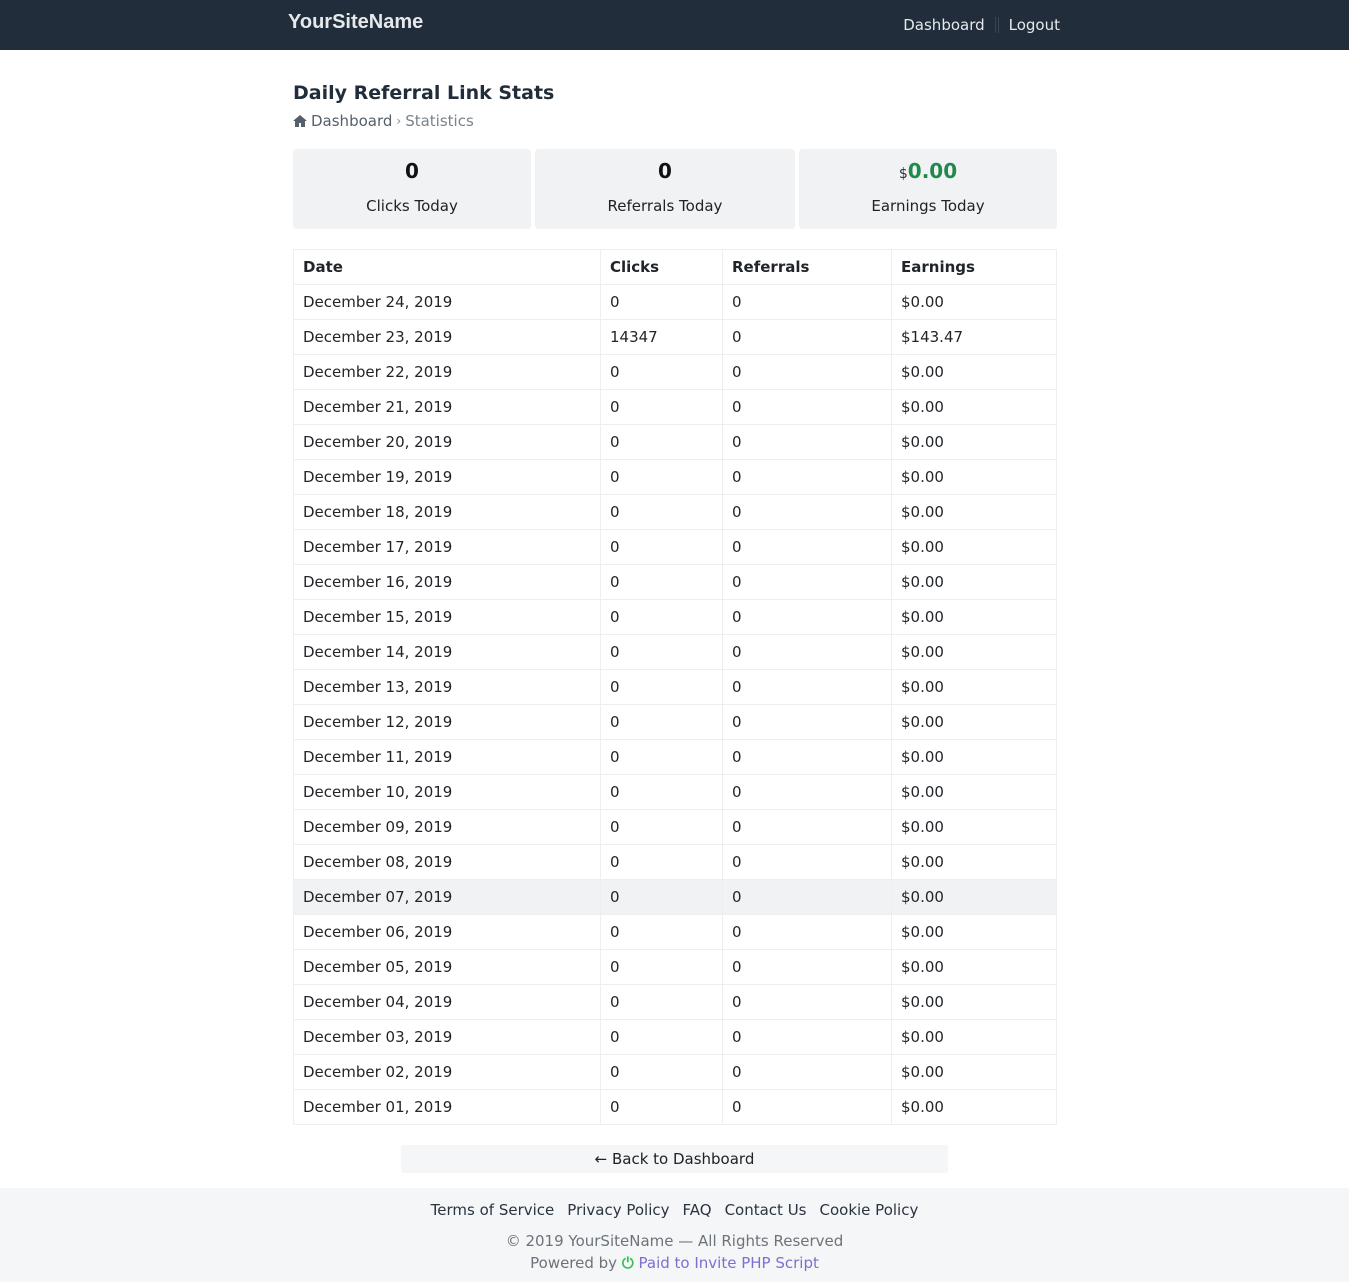 This screenshot has width=1349, height=1282. What do you see at coordinates (903, 174) in the screenshot?
I see `currency-symbol: $` at bounding box center [903, 174].